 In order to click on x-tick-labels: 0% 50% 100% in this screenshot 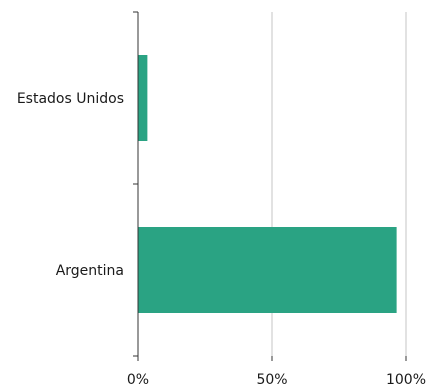, I will do `click(276, 380)`.